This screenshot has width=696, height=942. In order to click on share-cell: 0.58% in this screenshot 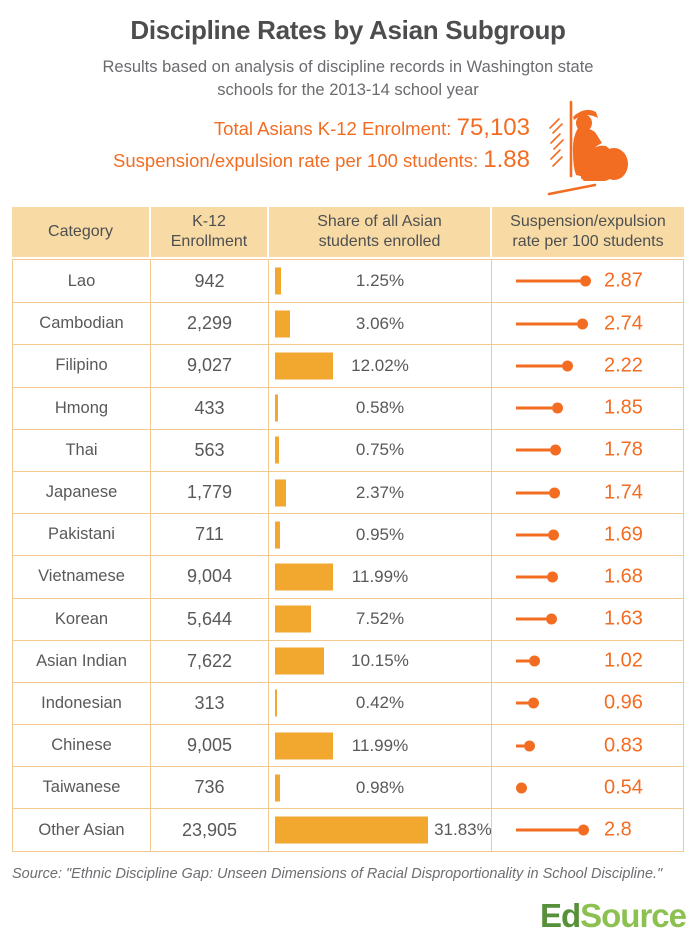, I will do `click(379, 408)`.